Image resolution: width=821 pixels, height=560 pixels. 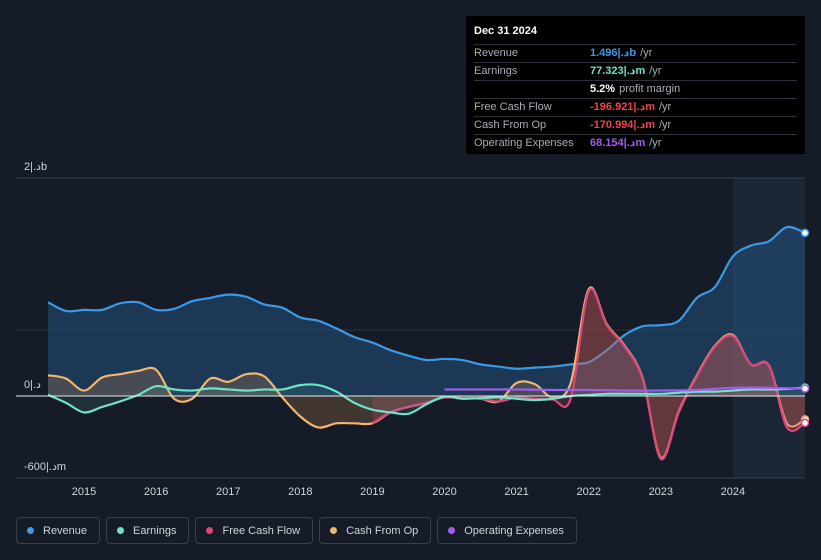 I want to click on legend-label: Earnings, so click(x=155, y=530).